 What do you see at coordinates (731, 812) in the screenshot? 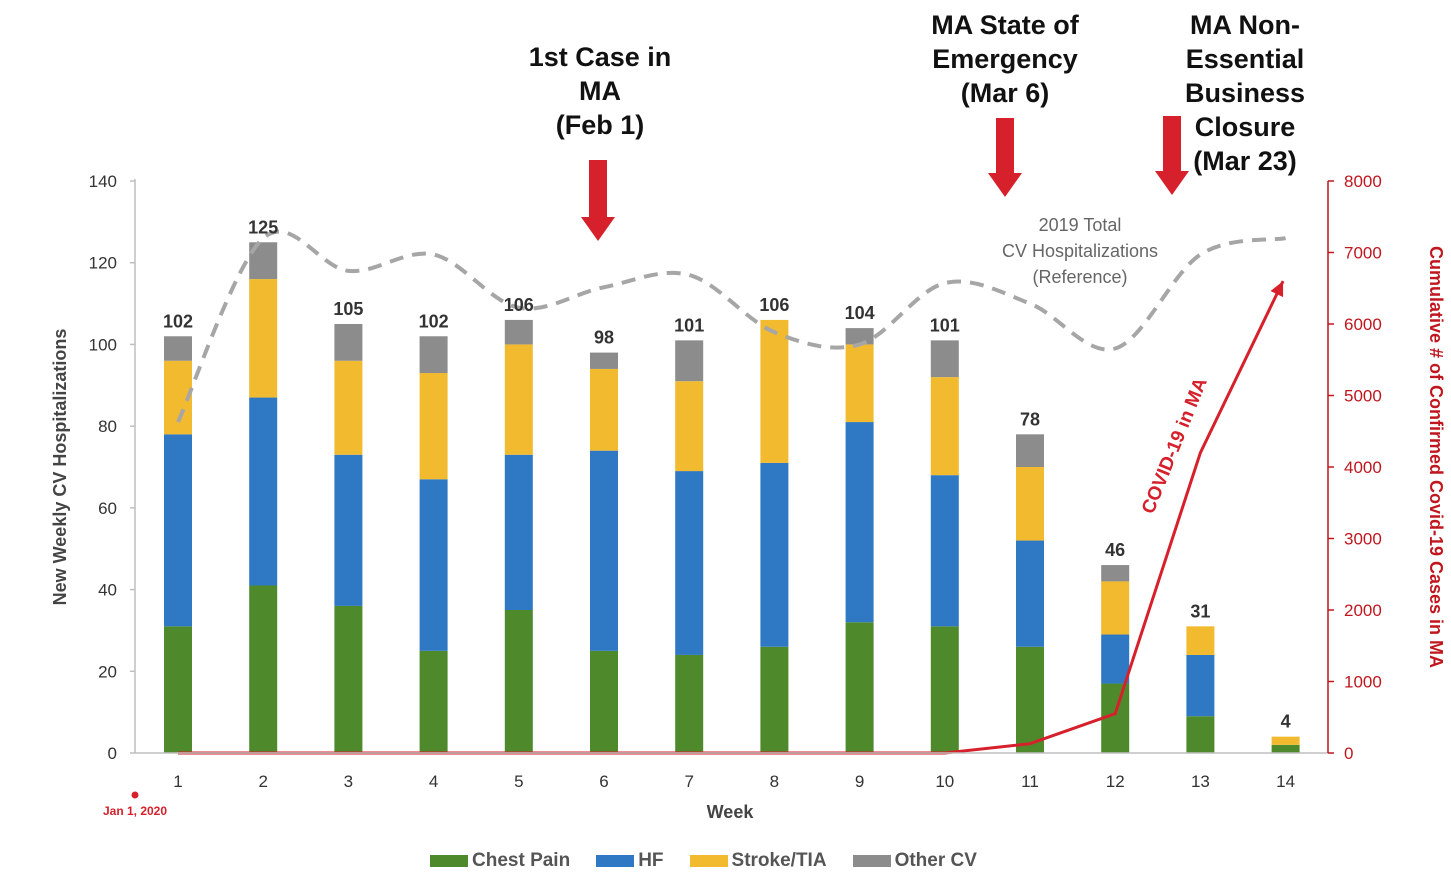
I see `x-axis-title: Week` at bounding box center [731, 812].